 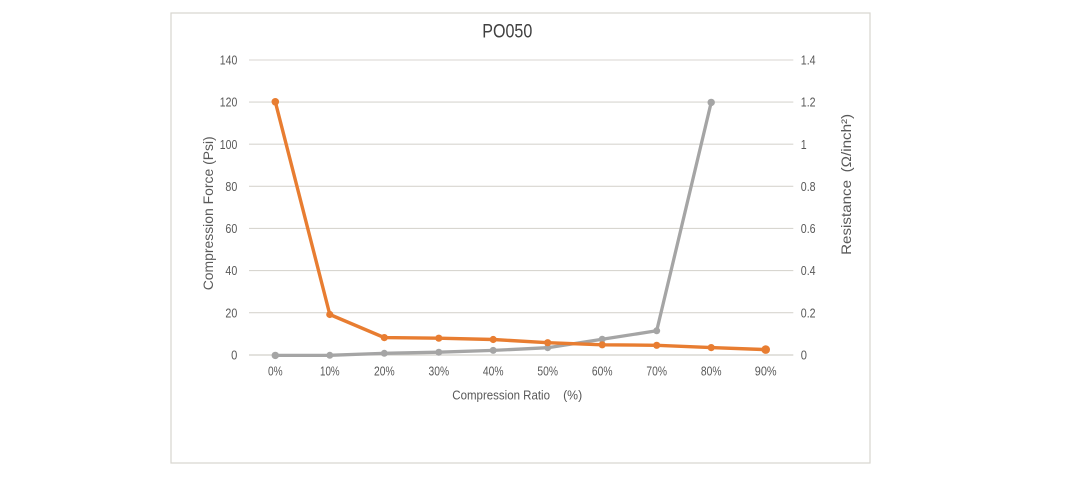 What do you see at coordinates (846, 184) in the screenshot?
I see `svg-text: Resistance (Ω/inch²)` at bounding box center [846, 184].